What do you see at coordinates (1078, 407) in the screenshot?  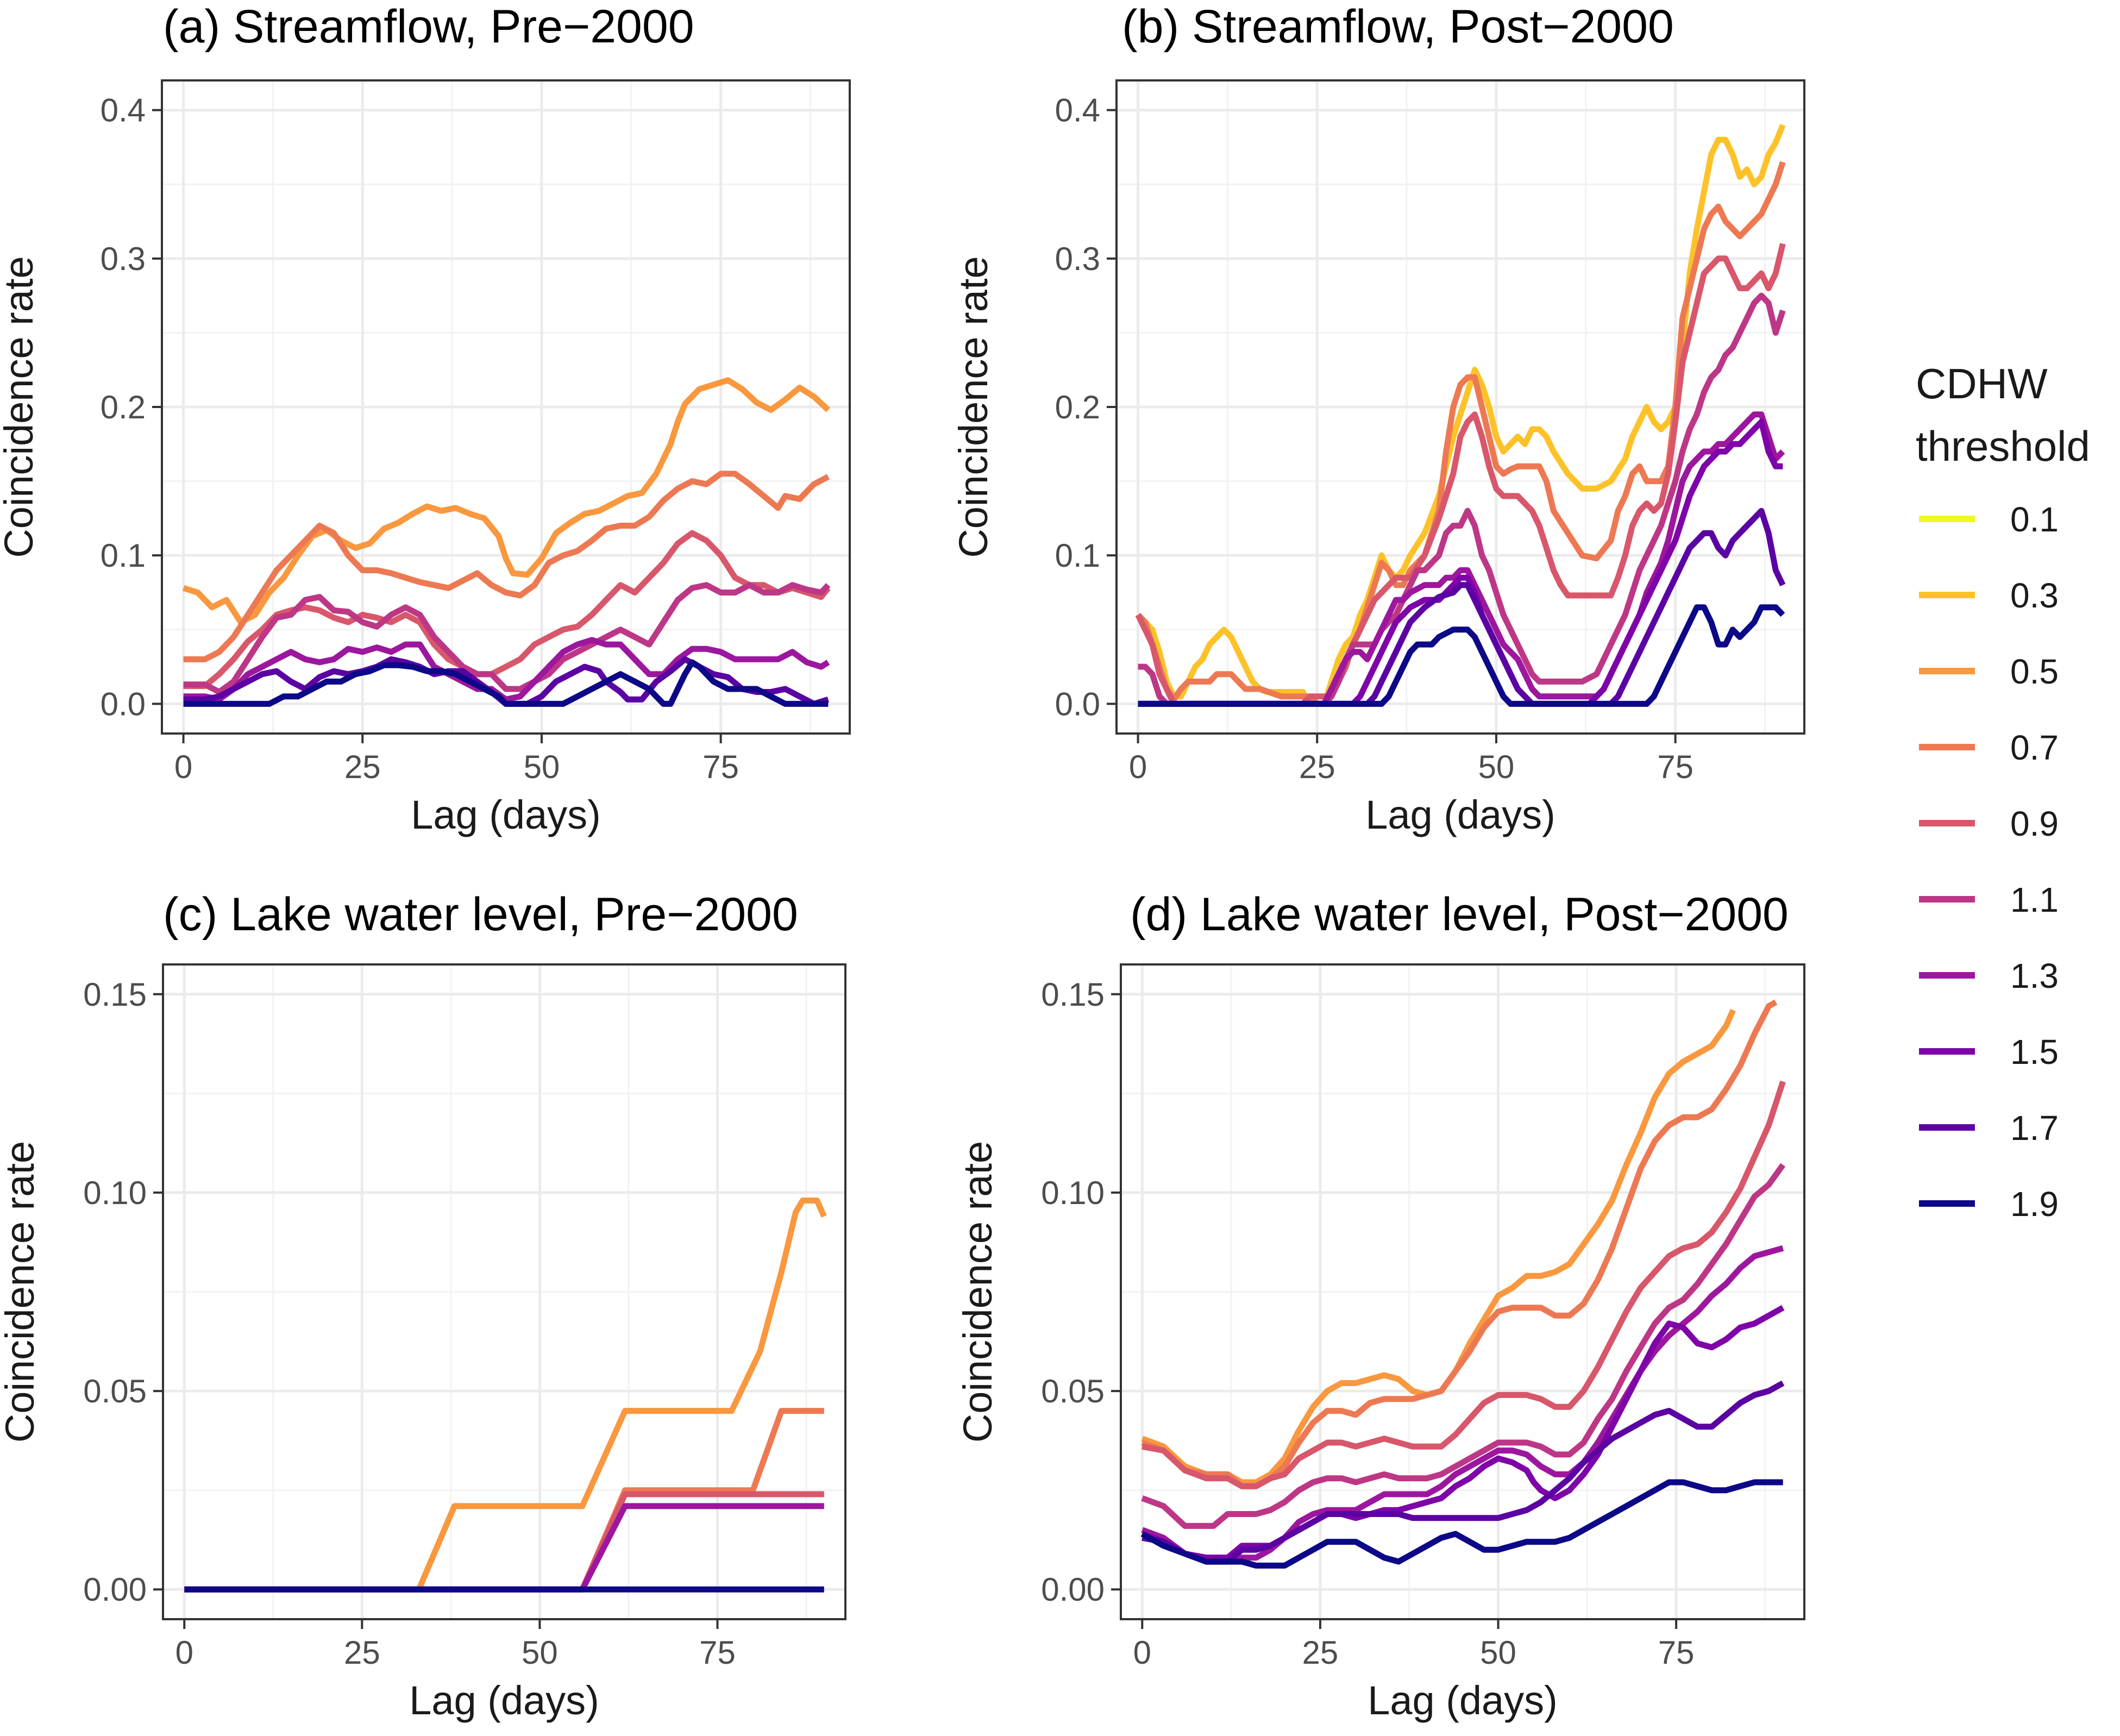 I see `panel-b-y-tick-label: 0.2` at bounding box center [1078, 407].